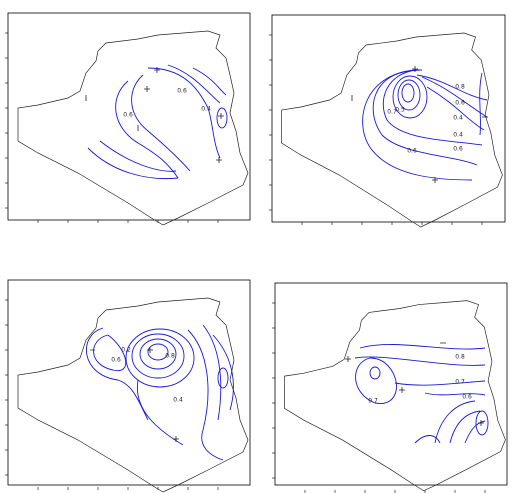  What do you see at coordinates (126, 350) in the screenshot?
I see `contour-label: 0.2` at bounding box center [126, 350].